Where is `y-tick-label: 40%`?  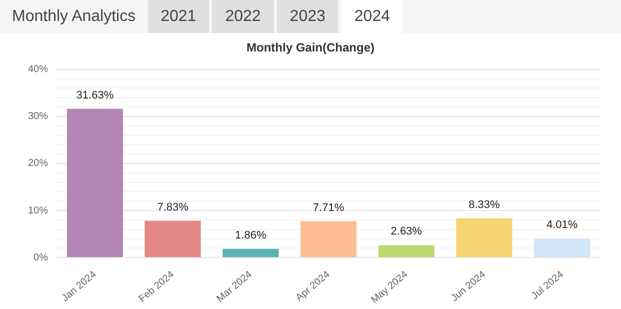 y-tick-label: 40% is located at coordinates (38, 70).